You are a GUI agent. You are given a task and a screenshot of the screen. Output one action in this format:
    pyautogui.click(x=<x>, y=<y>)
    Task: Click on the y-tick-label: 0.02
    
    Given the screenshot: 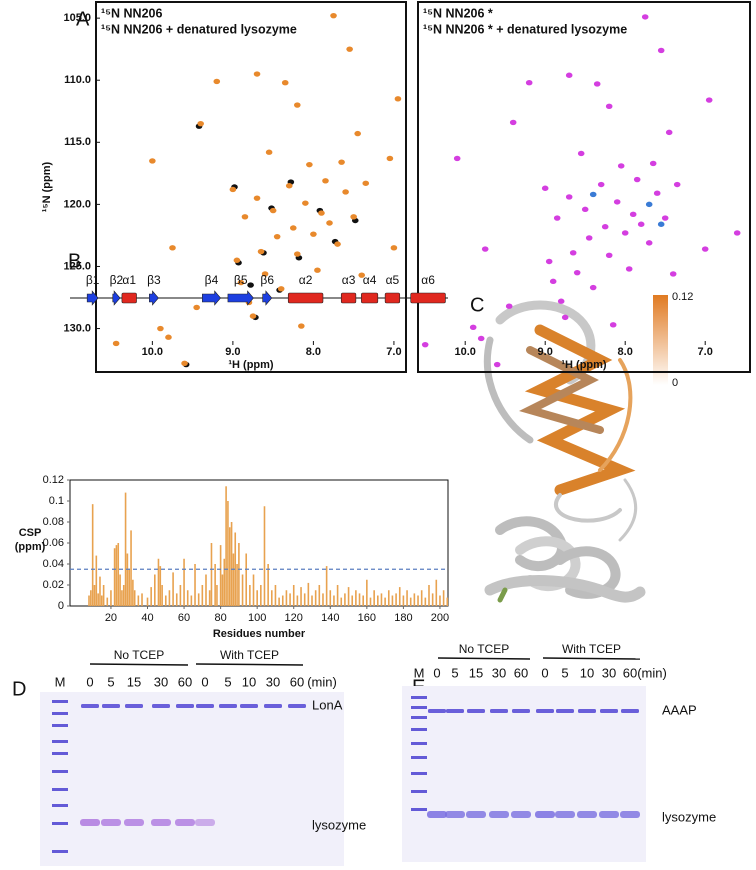 What is the action you would take?
    pyautogui.click(x=53, y=585)
    